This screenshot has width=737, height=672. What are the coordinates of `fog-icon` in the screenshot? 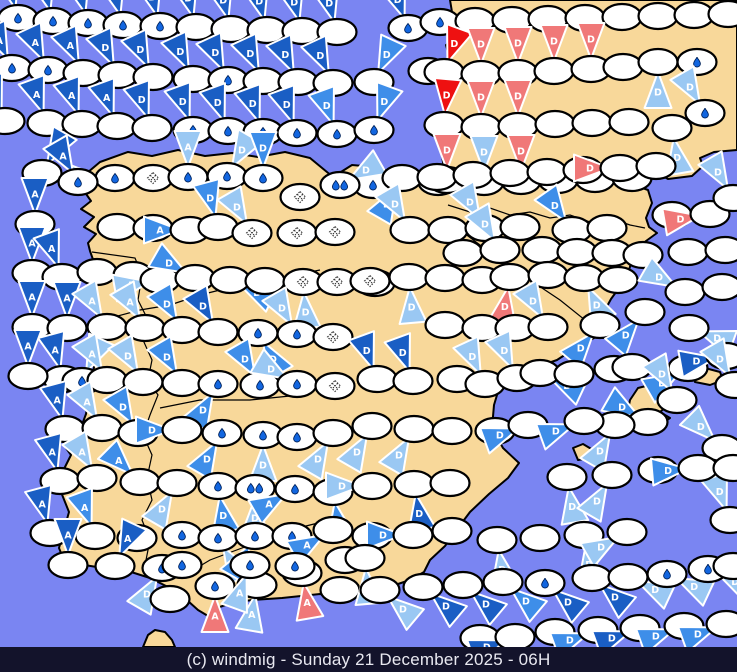 It's located at (297, 233).